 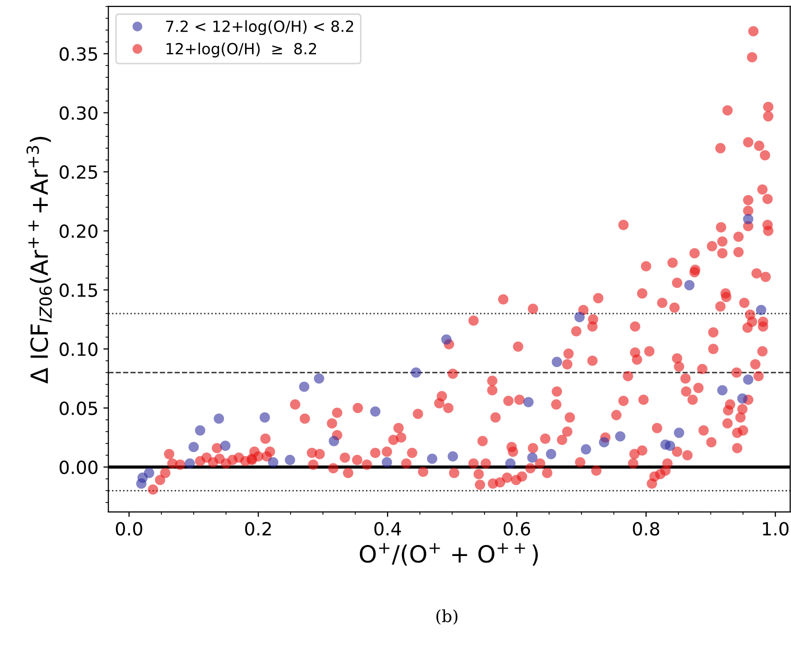 What do you see at coordinates (79, 113) in the screenshot?
I see `y-tick-label: 0.30` at bounding box center [79, 113].